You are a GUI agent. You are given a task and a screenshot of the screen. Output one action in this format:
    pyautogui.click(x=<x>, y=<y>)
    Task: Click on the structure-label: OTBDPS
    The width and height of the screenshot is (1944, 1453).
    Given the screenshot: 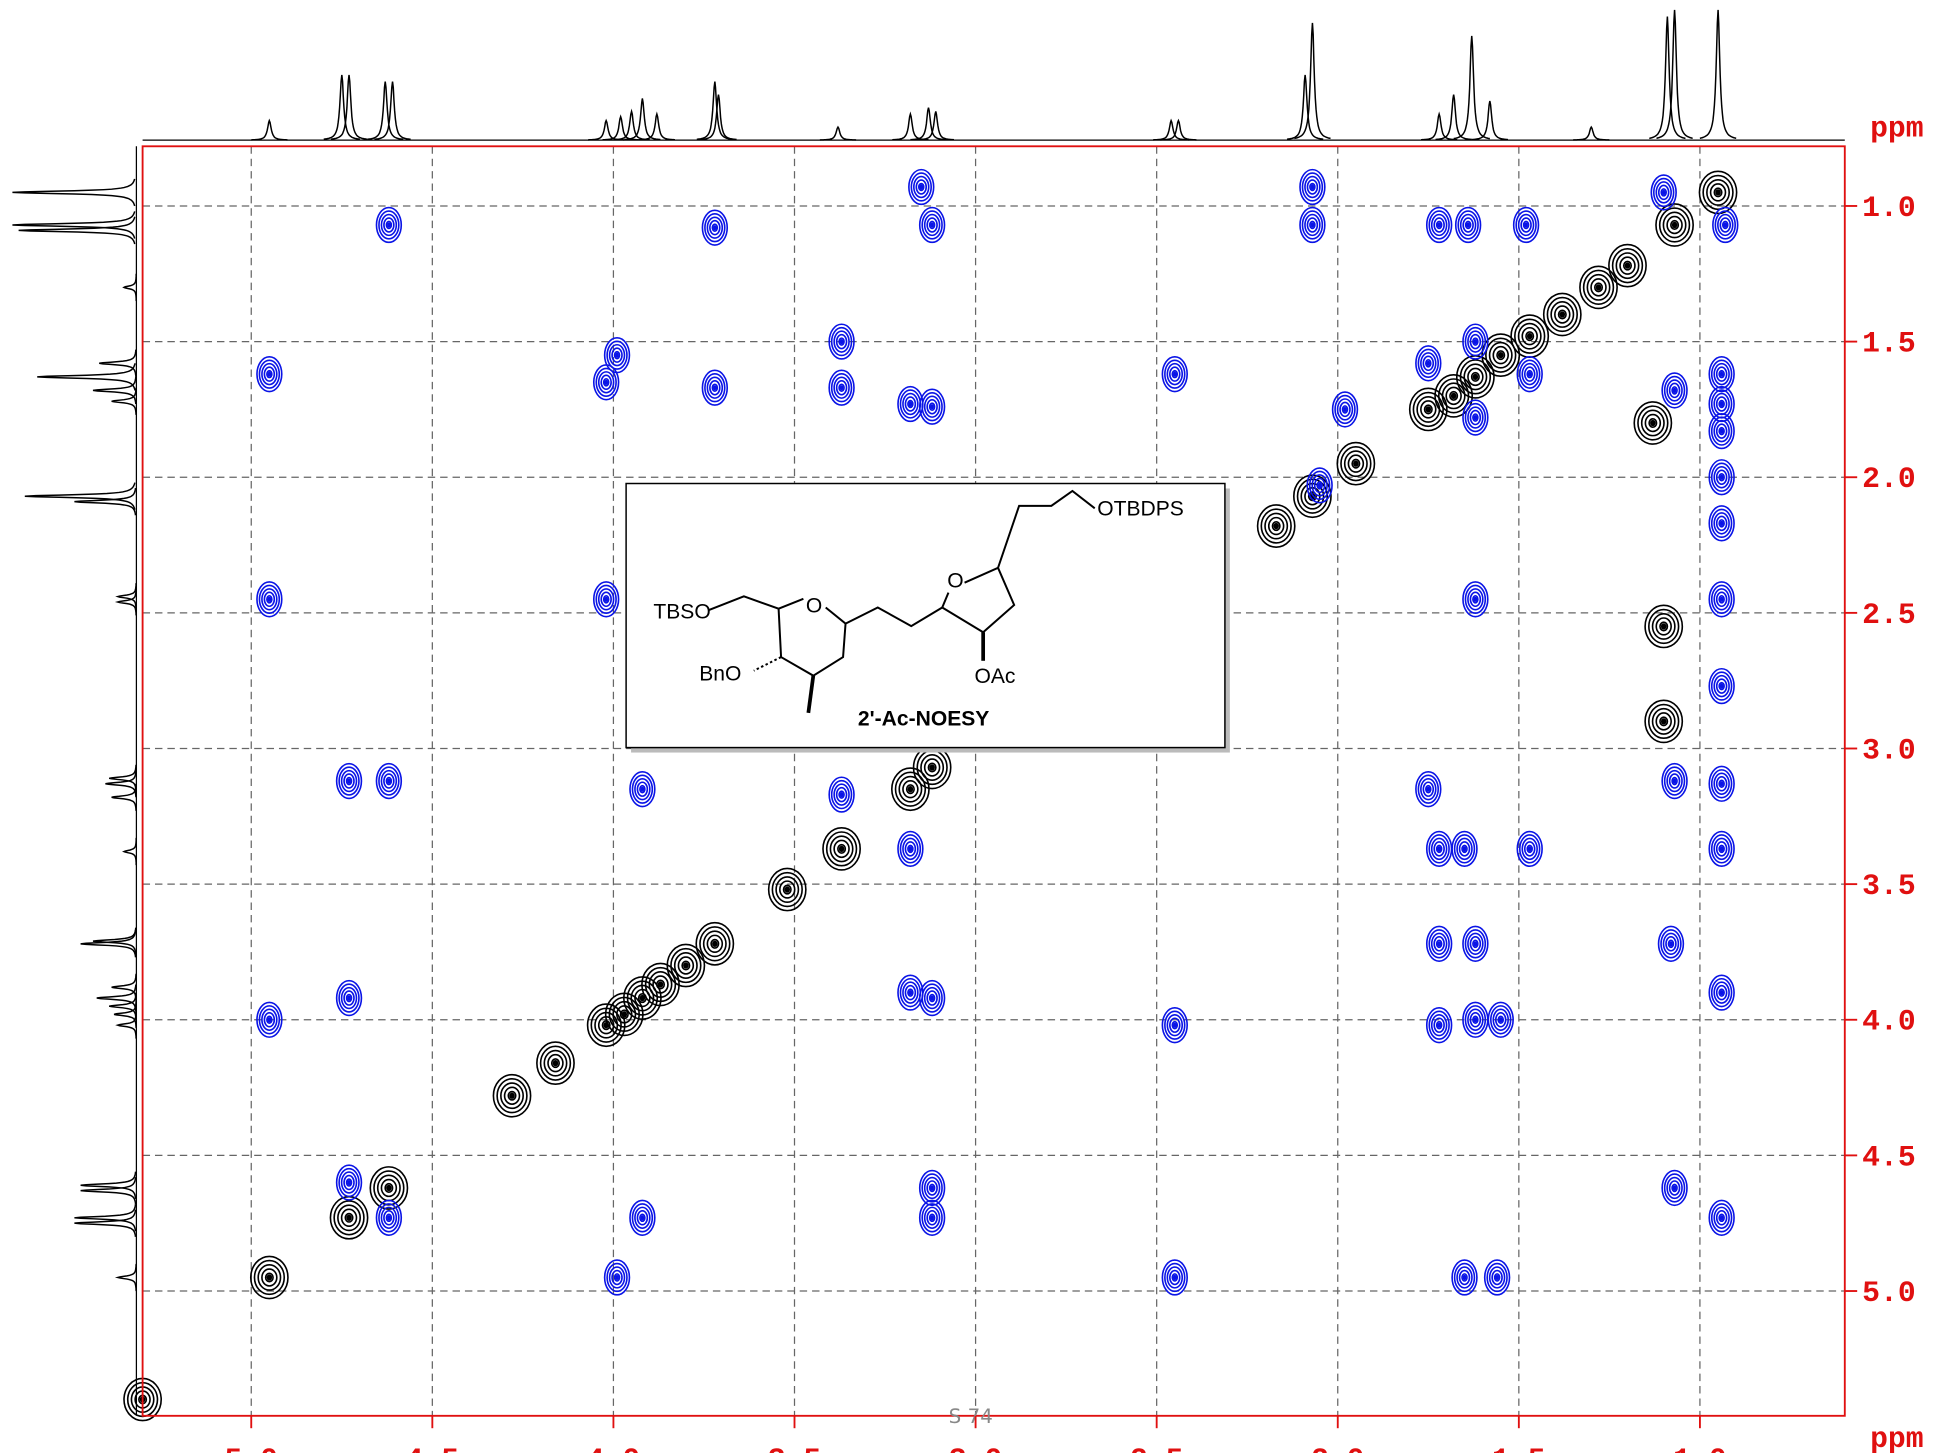 What is the action you would take?
    pyautogui.click(x=1140, y=509)
    